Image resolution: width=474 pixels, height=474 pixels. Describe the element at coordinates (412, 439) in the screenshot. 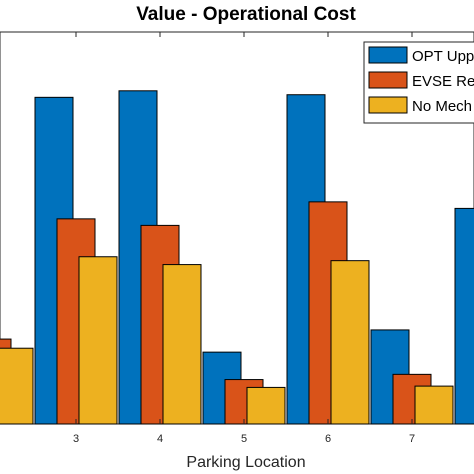

I see `x-tick-label: 7` at that location.